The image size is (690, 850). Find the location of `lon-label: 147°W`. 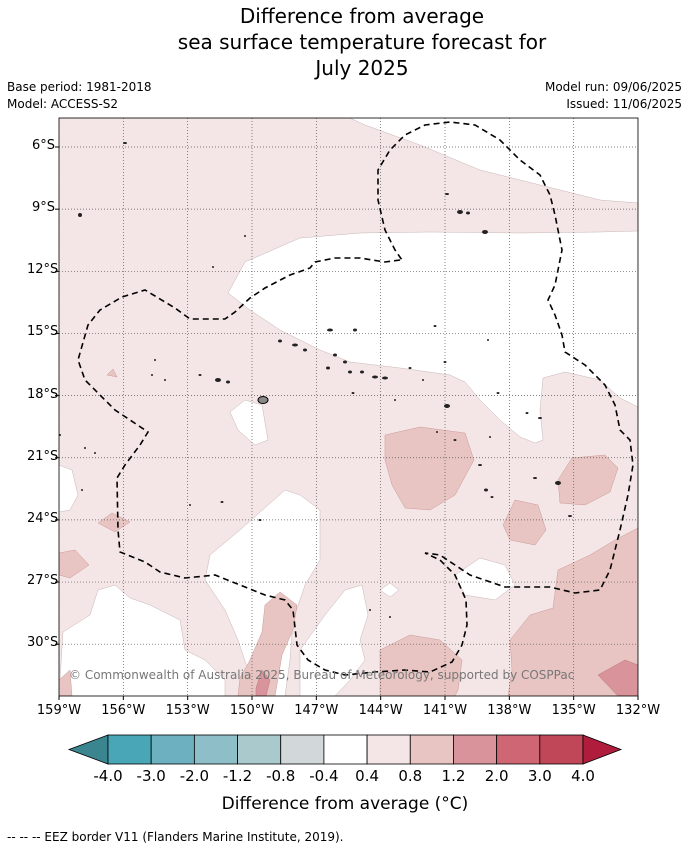

lon-label: 147°W is located at coordinates (316, 710).